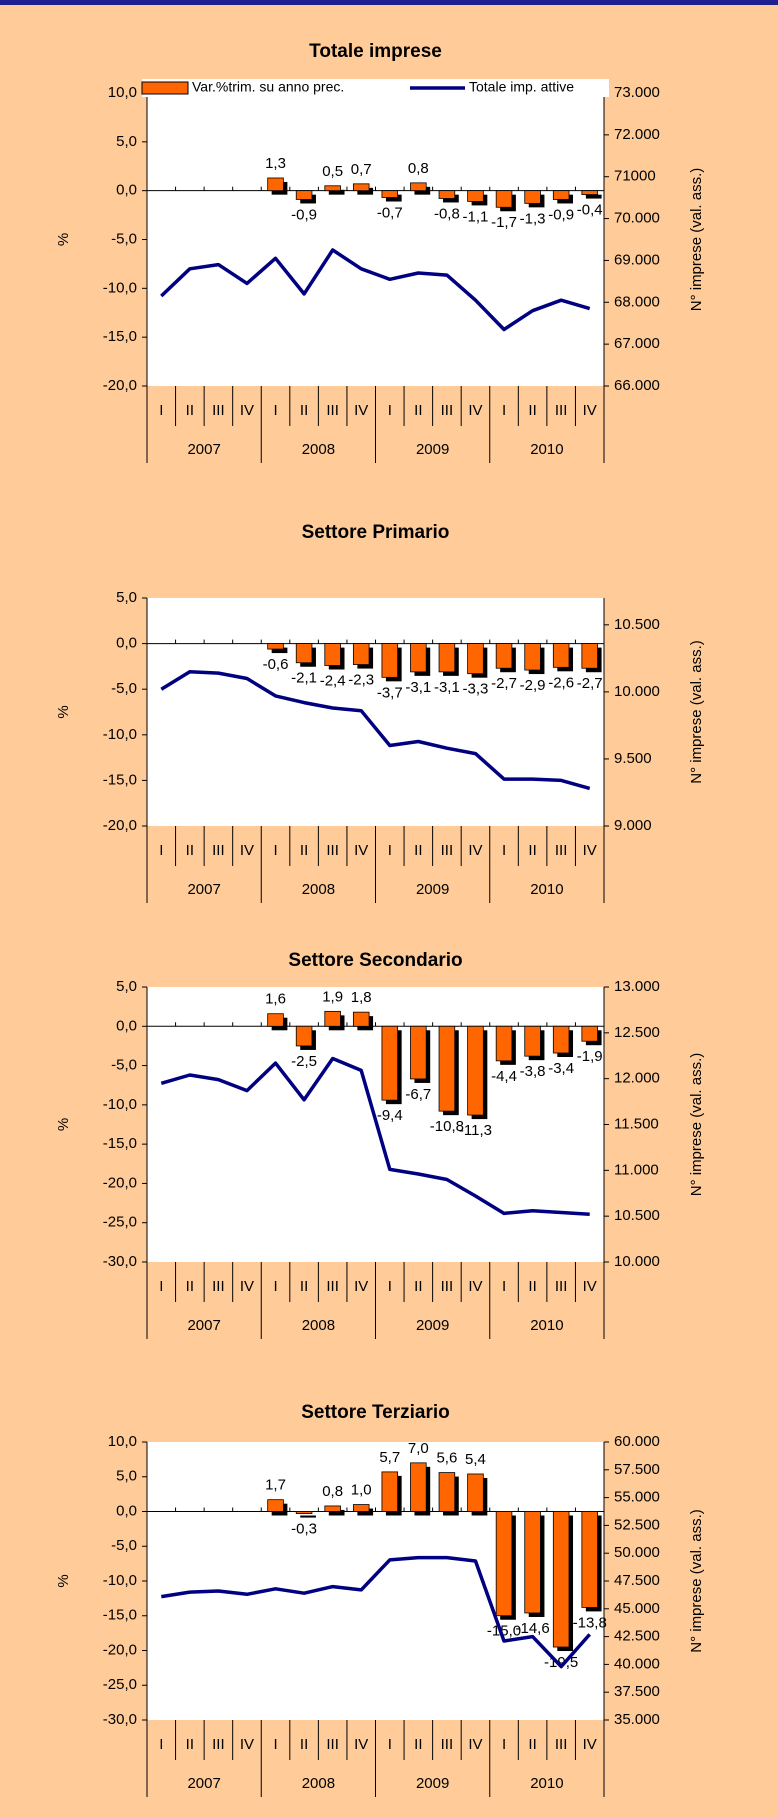 The height and width of the screenshot is (1818, 778). What do you see at coordinates (304, 1061) in the screenshot?
I see `data-label: -2,5` at bounding box center [304, 1061].